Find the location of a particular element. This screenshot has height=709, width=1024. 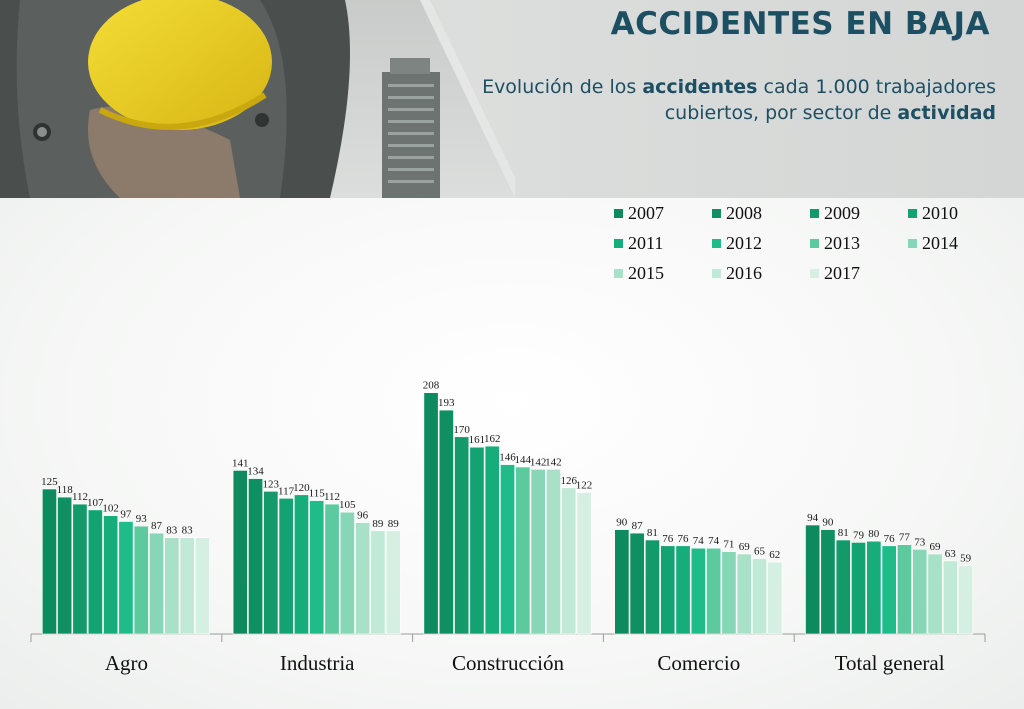

hard-hat-icon is located at coordinates (180, 65).